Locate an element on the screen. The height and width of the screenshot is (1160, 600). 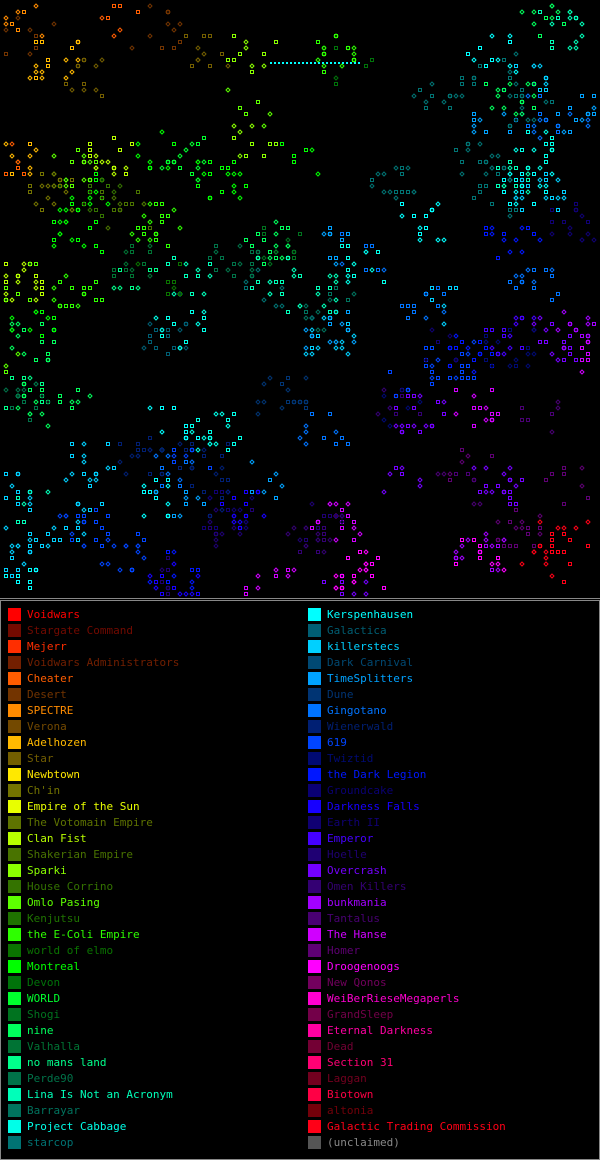
legend-label: Dark Carnival is located at coordinates (370, 662).